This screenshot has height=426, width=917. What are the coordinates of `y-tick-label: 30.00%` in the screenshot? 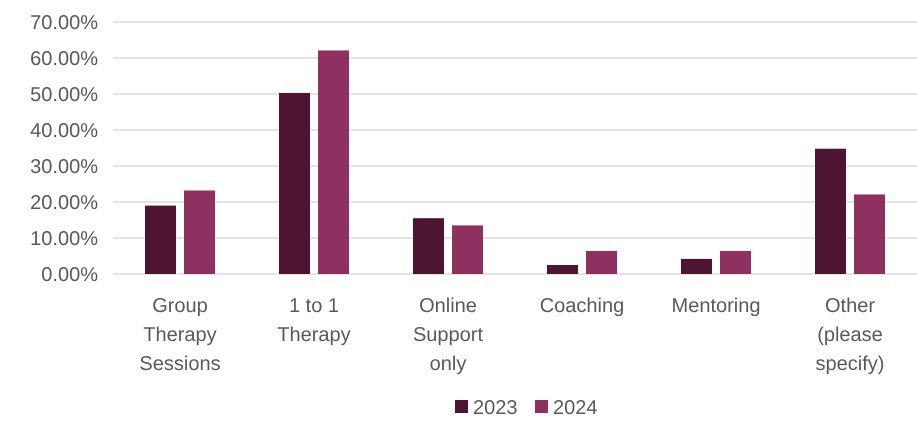 It's located at (64, 167).